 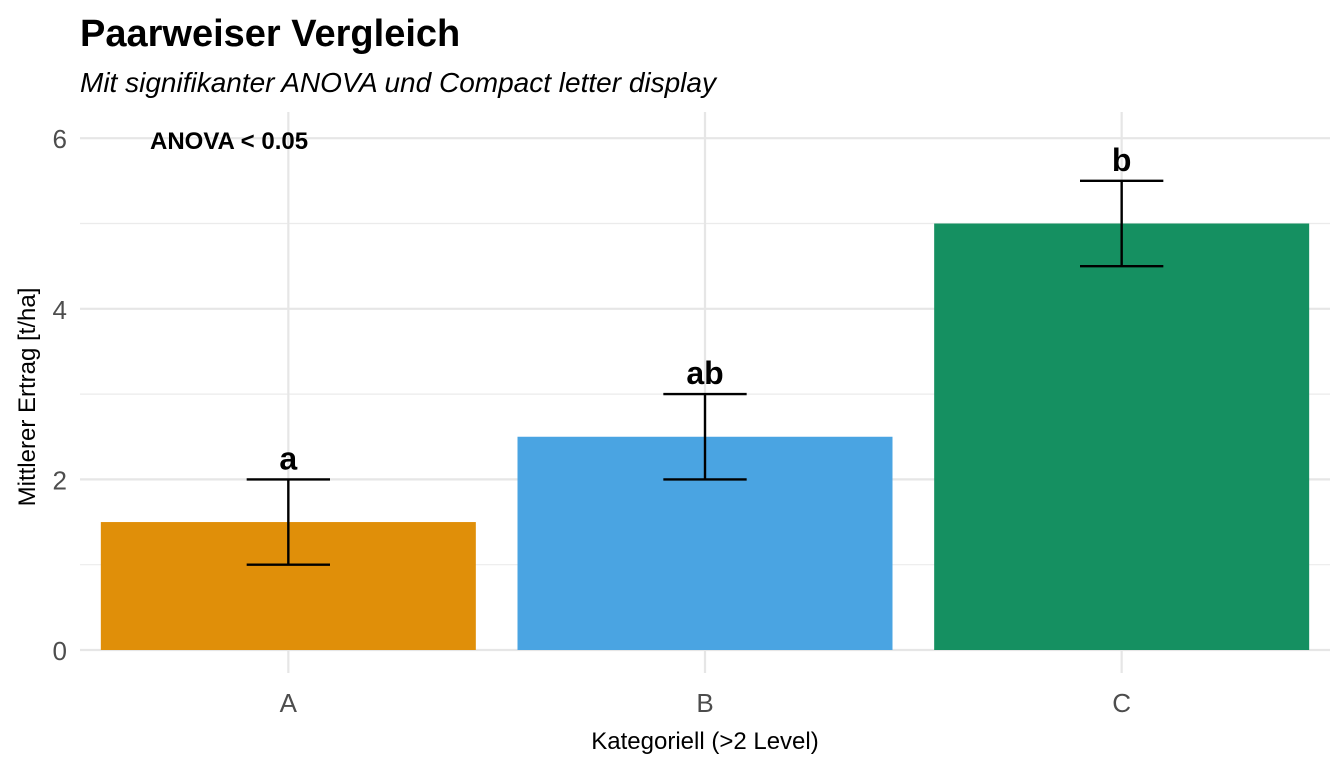 What do you see at coordinates (1122, 160) in the screenshot?
I see `letter-label-C: b` at bounding box center [1122, 160].